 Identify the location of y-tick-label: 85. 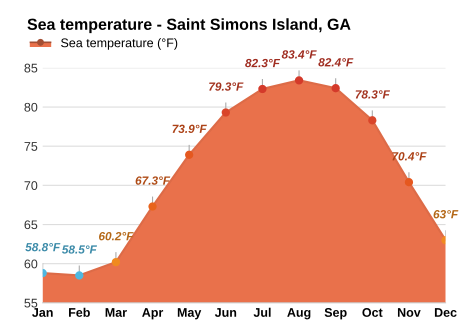
(31, 68).